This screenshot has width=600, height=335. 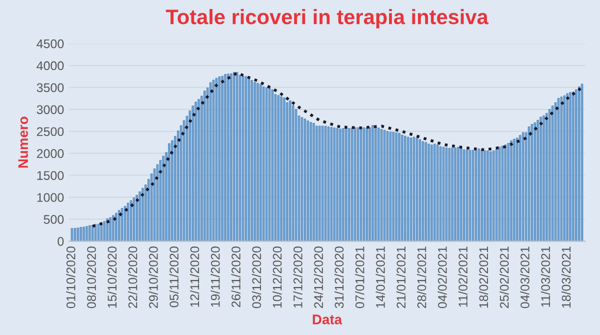 What do you see at coordinates (504, 277) in the screenshot?
I see `x-tick-label: 25/02/2021` at bounding box center [504, 277].